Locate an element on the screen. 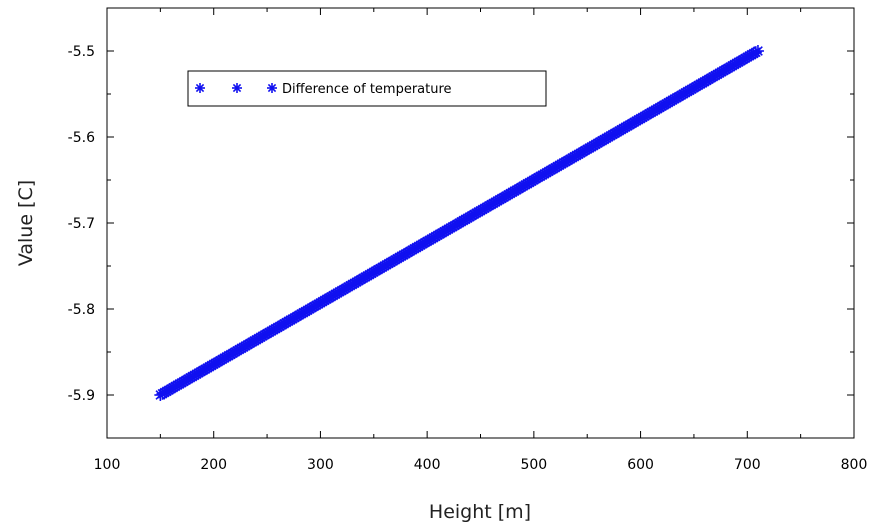 This screenshot has width=874, height=528. x-tick-label: 800 is located at coordinates (854, 465).